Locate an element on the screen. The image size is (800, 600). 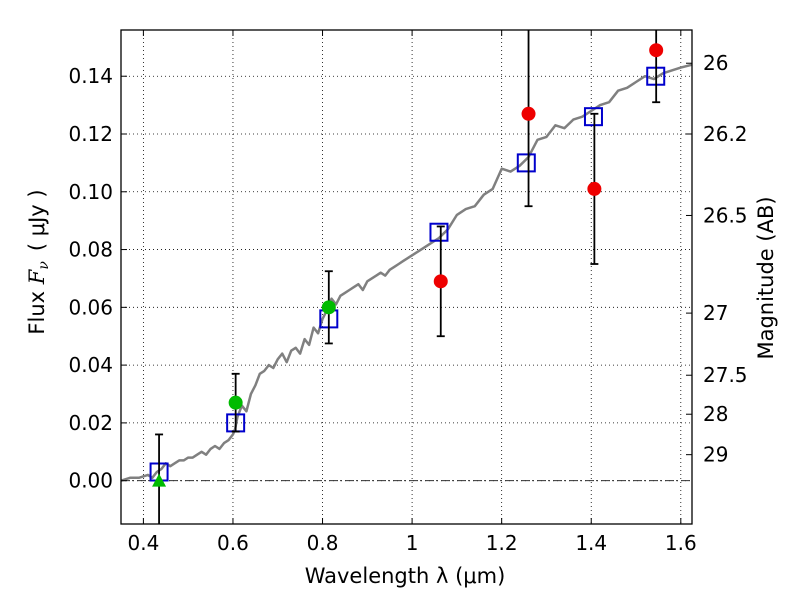
x-tick-label: 1 is located at coordinates (412, 543).